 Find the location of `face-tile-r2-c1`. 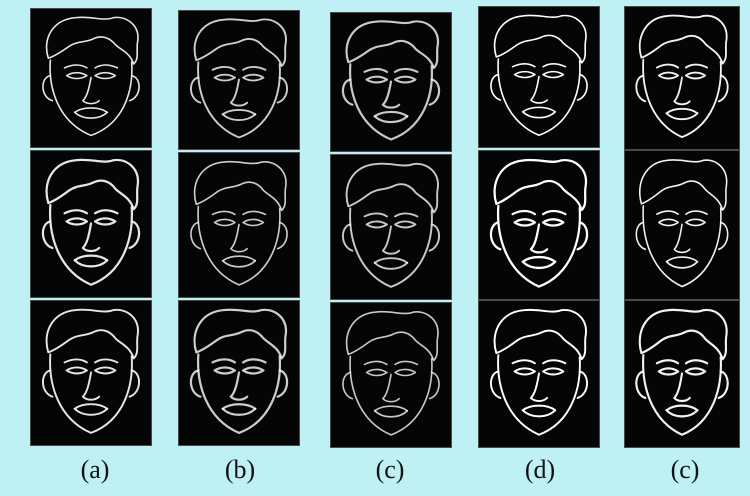

face-tile-r2-c1 is located at coordinates (91, 224).